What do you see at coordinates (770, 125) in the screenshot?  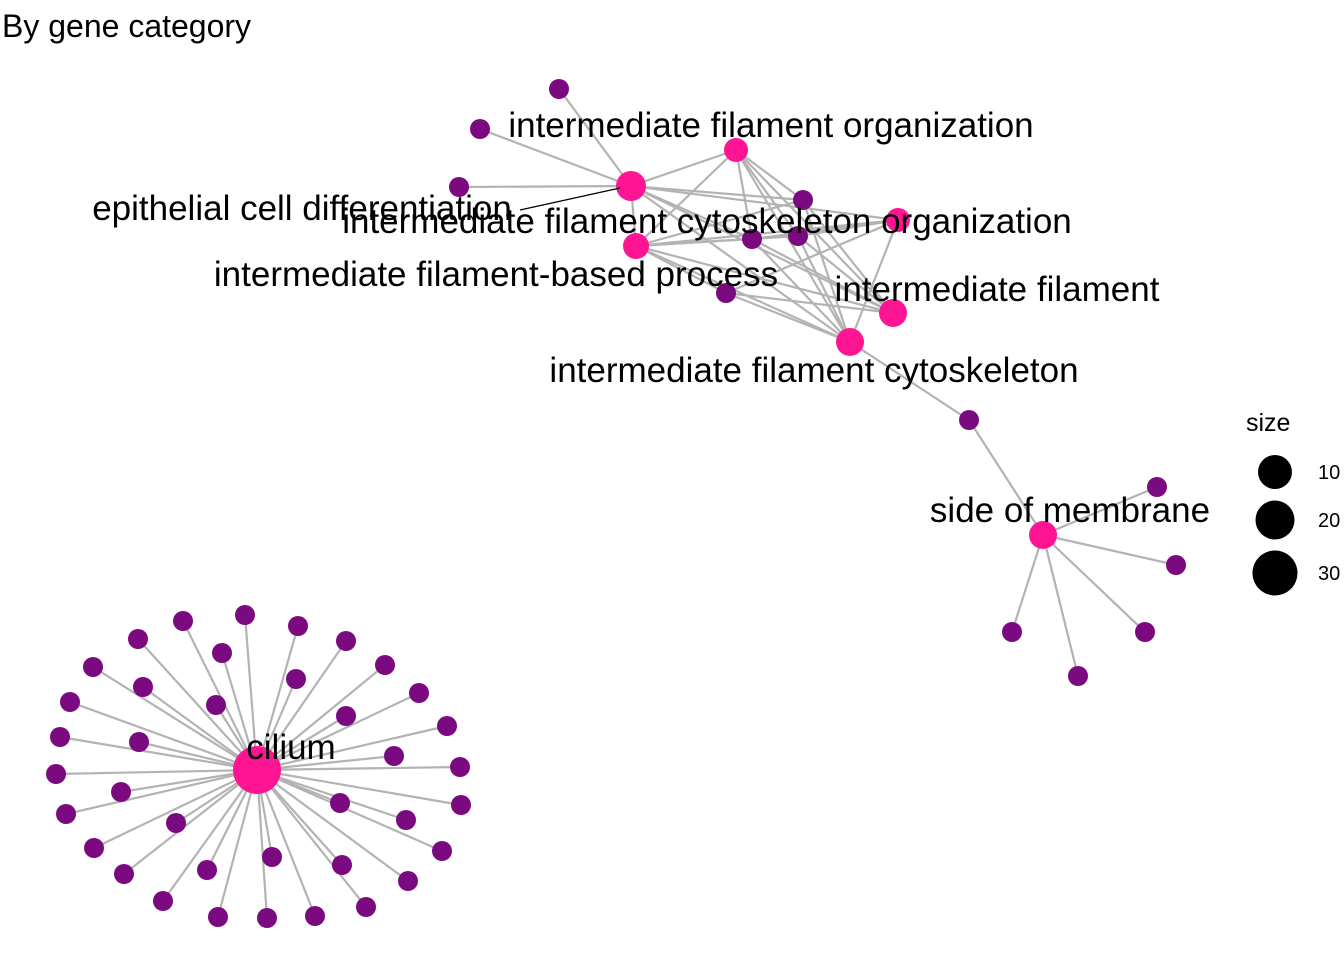 I see `category-label-ifo: intermediate filament organization` at bounding box center [770, 125].